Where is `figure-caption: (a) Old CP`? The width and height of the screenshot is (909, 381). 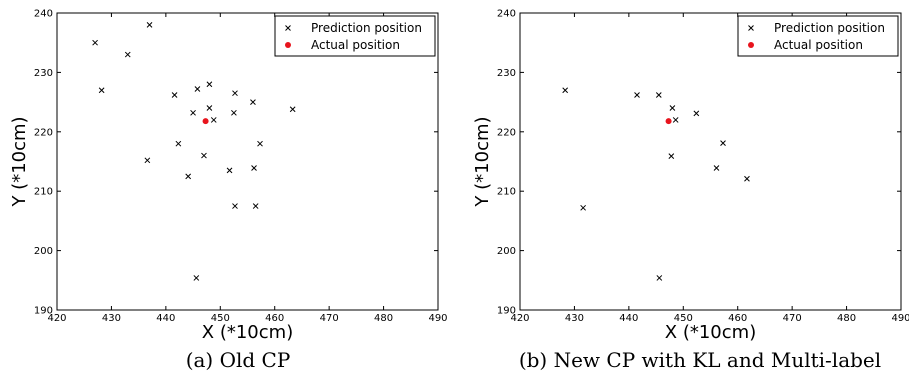 figure-caption: (a) Old CP is located at coordinates (238, 360).